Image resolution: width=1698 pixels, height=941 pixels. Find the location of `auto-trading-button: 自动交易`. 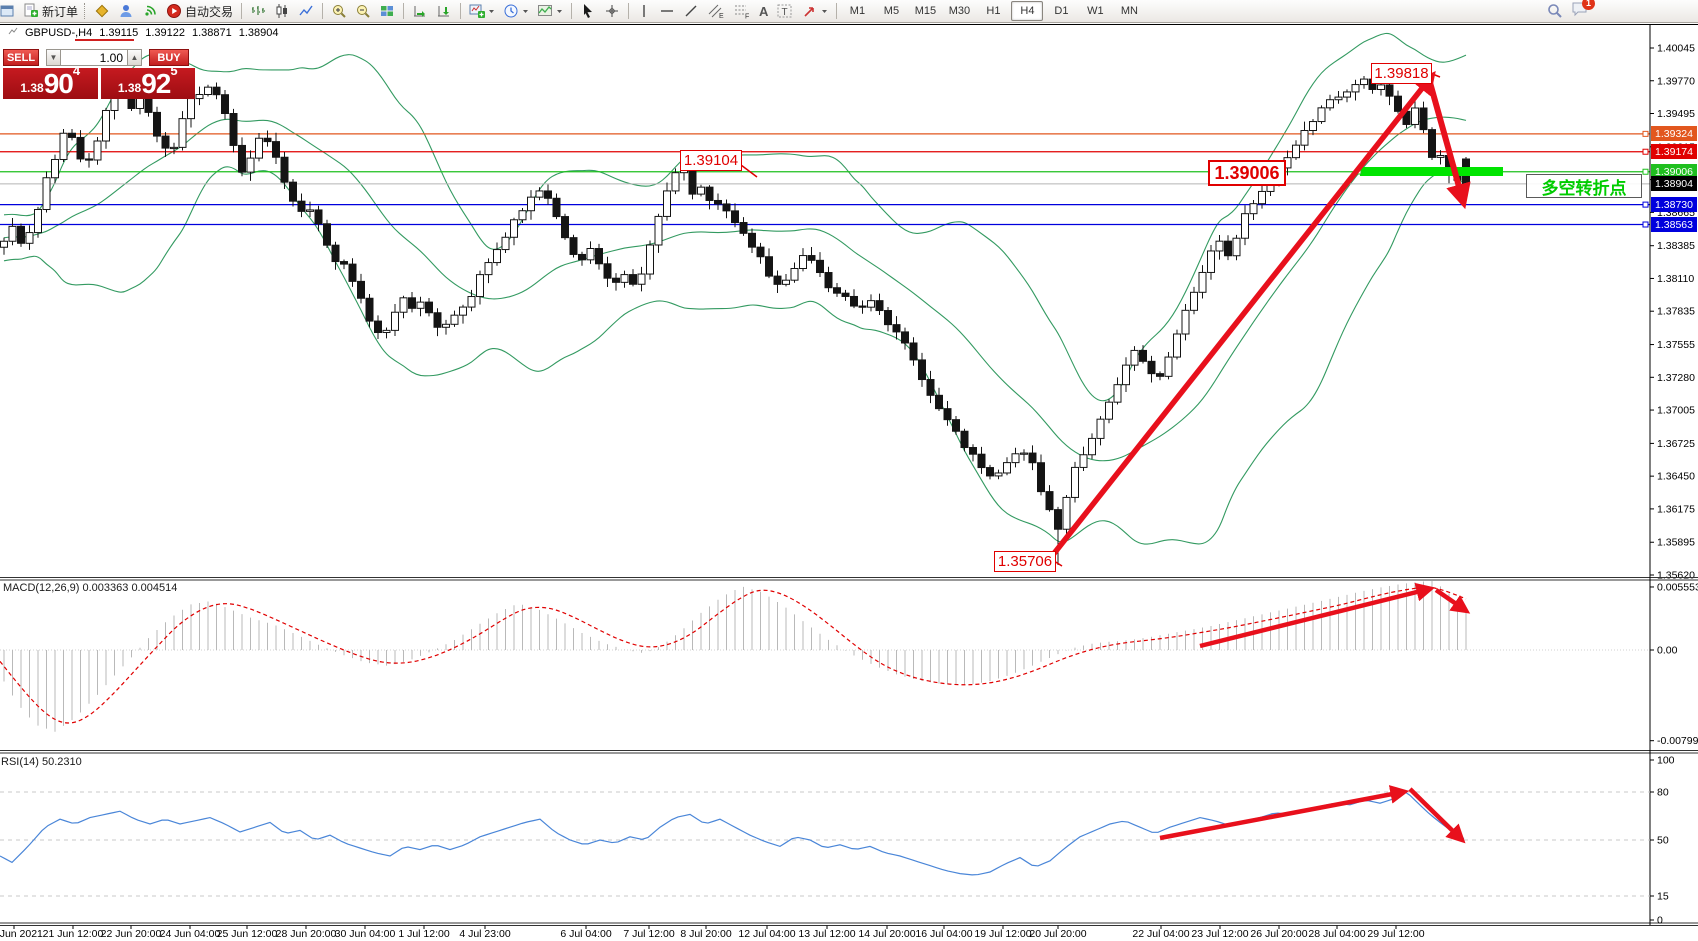

auto-trading-button: 自动交易 is located at coordinates (199, 11).